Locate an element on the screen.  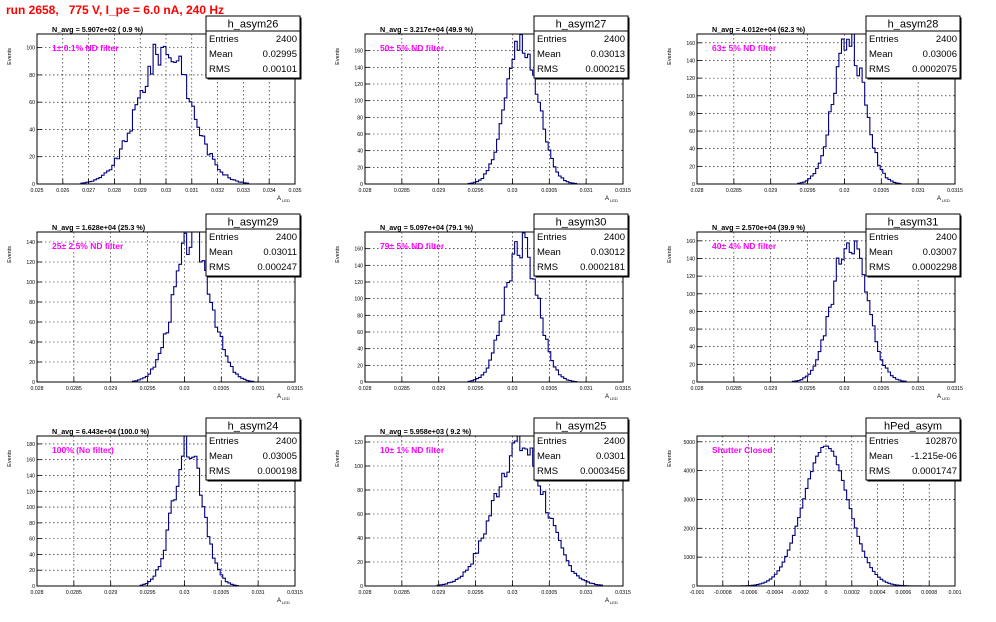
stats-value: 0.03005 is located at coordinates (280, 456).